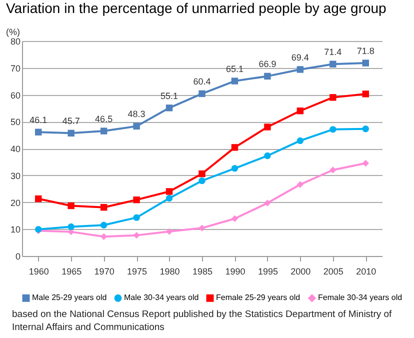 The width and height of the screenshot is (414, 338). I want to click on chart-title: Variation in the percentage of unmarried people by age group, so click(196, 8).